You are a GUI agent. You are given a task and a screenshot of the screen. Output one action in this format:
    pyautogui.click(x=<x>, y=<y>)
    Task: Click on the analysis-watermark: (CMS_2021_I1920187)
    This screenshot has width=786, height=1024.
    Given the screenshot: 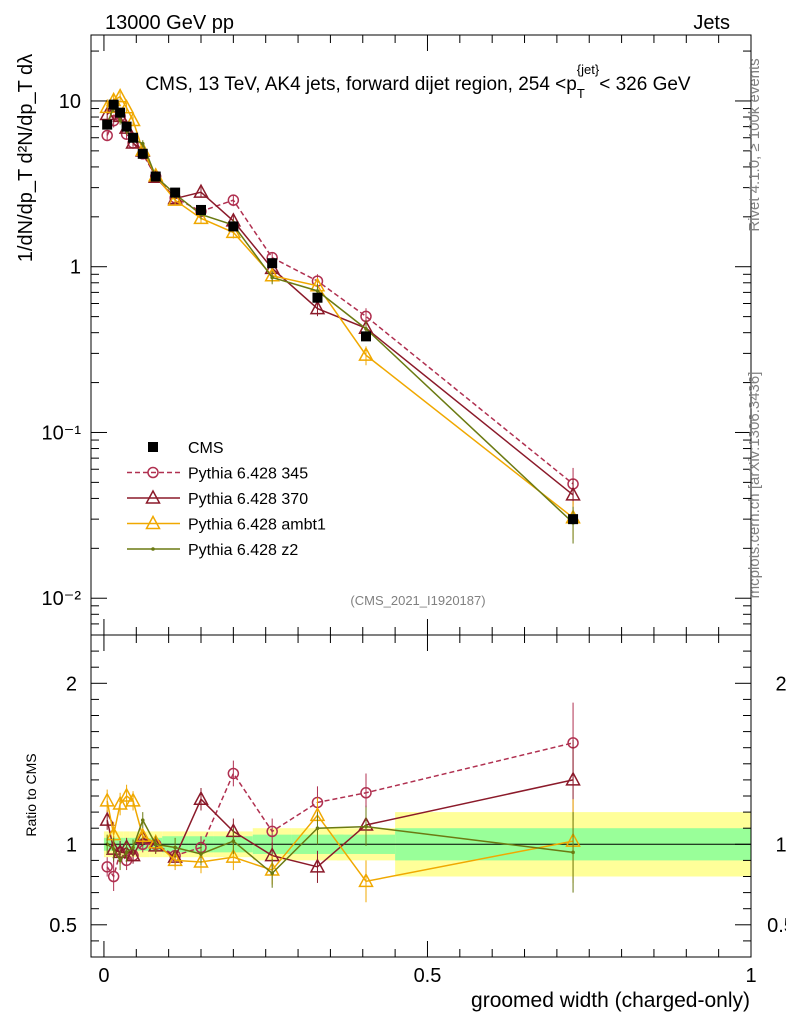 What is the action you would take?
    pyautogui.click(x=417, y=600)
    